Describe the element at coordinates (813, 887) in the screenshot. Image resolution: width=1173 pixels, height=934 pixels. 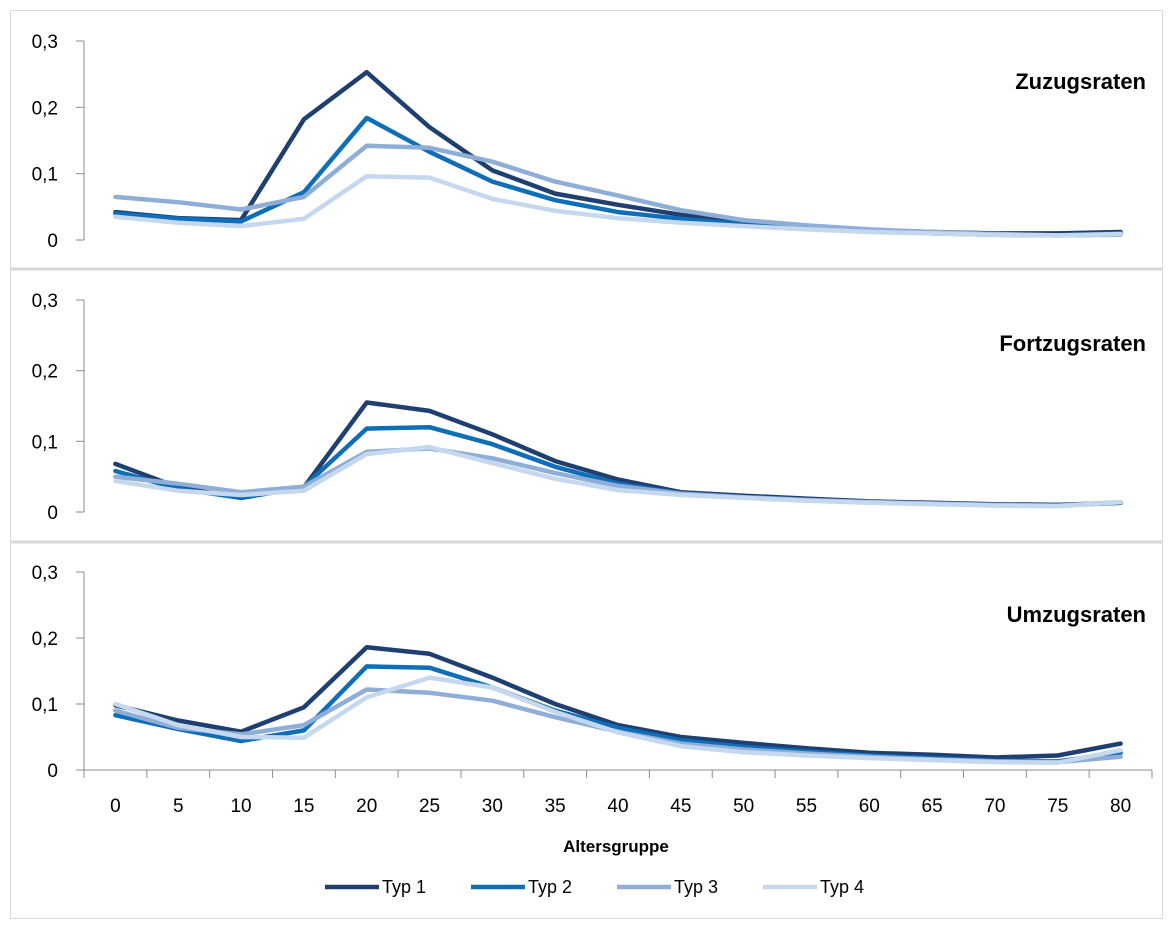
I see `legend-item-typ-4: Typ 4` at that location.